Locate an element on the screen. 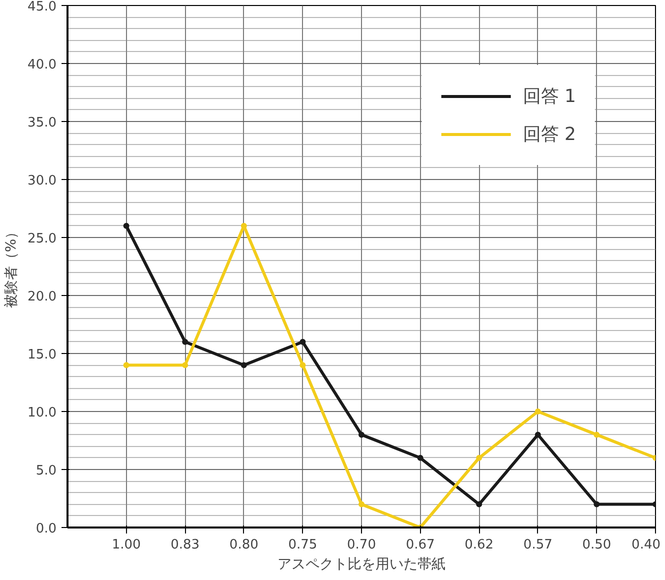  y-tick-label: 0.0 is located at coordinates (46, 529).